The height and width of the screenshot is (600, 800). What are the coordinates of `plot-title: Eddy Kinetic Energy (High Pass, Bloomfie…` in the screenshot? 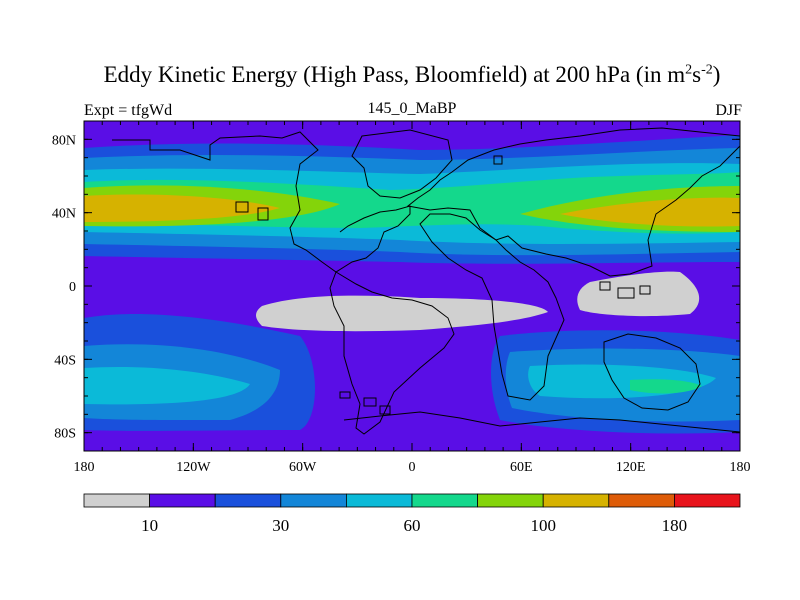 It's located at (412, 74).